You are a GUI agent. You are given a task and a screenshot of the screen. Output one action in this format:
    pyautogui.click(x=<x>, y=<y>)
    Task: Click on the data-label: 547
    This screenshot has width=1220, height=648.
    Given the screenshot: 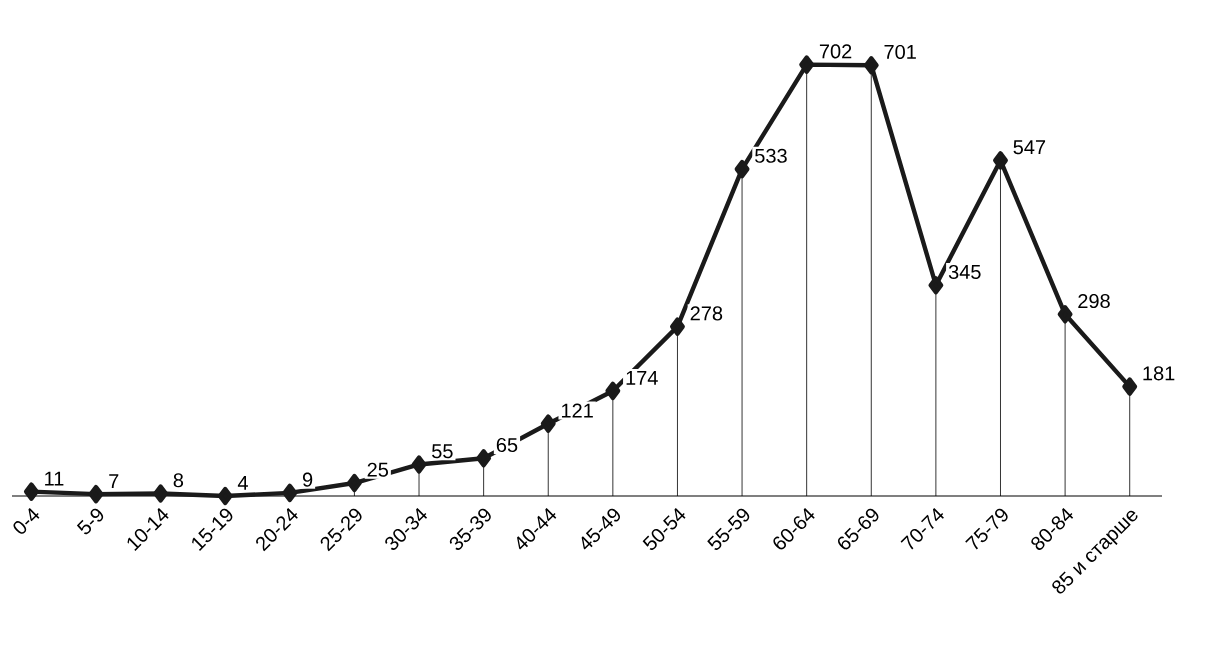 What is the action you would take?
    pyautogui.click(x=1029, y=147)
    